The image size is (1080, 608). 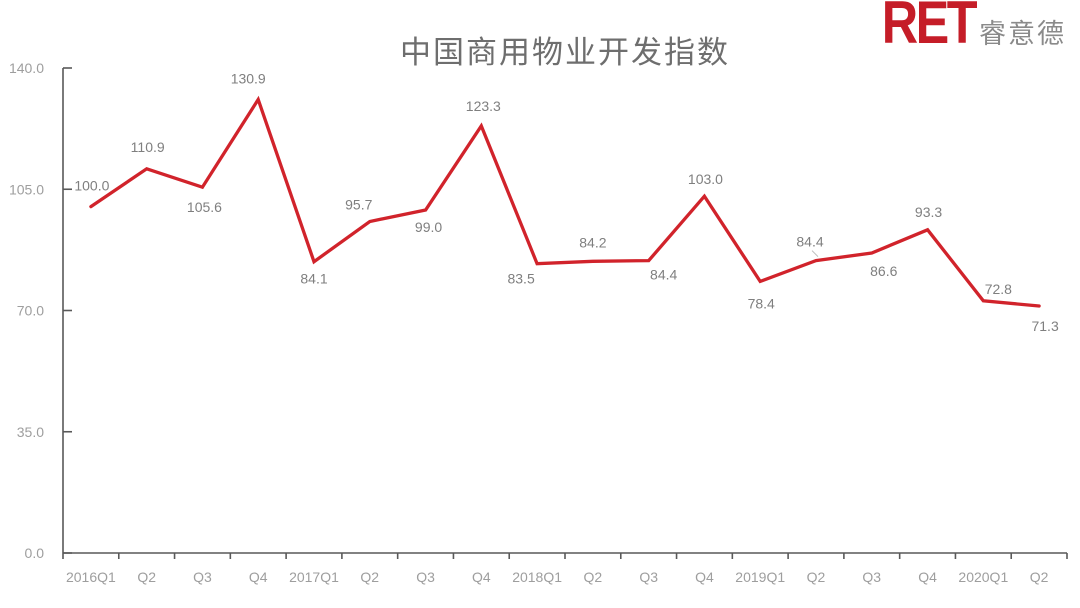 What do you see at coordinates (483, 106) in the screenshot?
I see `data-label: 123.3` at bounding box center [483, 106].